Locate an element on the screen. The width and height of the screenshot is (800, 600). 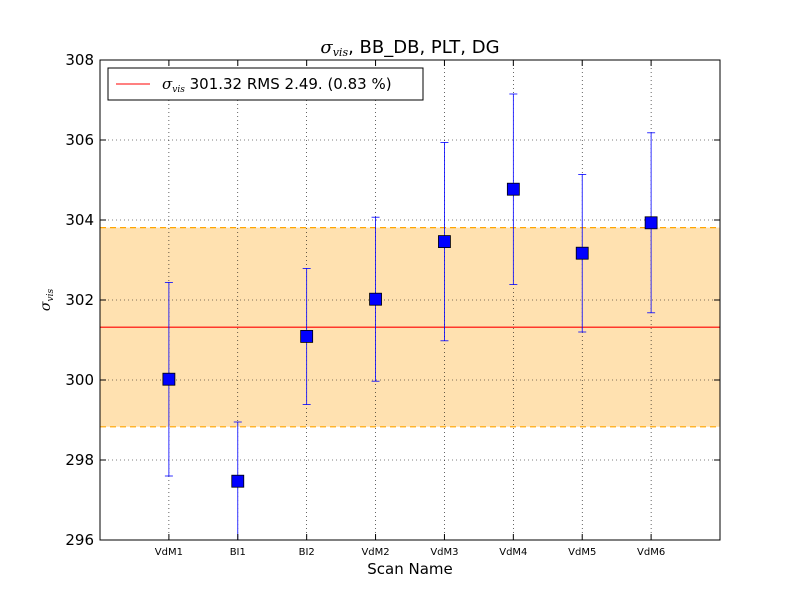
x-axis-label: Scan Name is located at coordinates (410, 569).